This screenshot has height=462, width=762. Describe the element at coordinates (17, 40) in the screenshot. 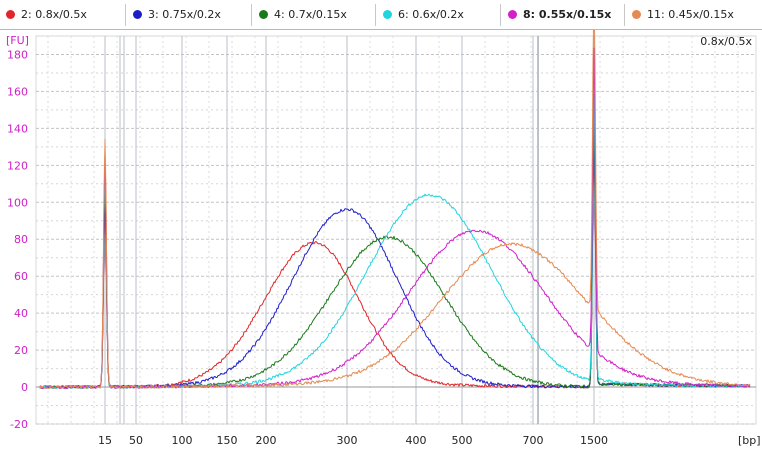

I see `y-axis-label: [FU]` at that location.